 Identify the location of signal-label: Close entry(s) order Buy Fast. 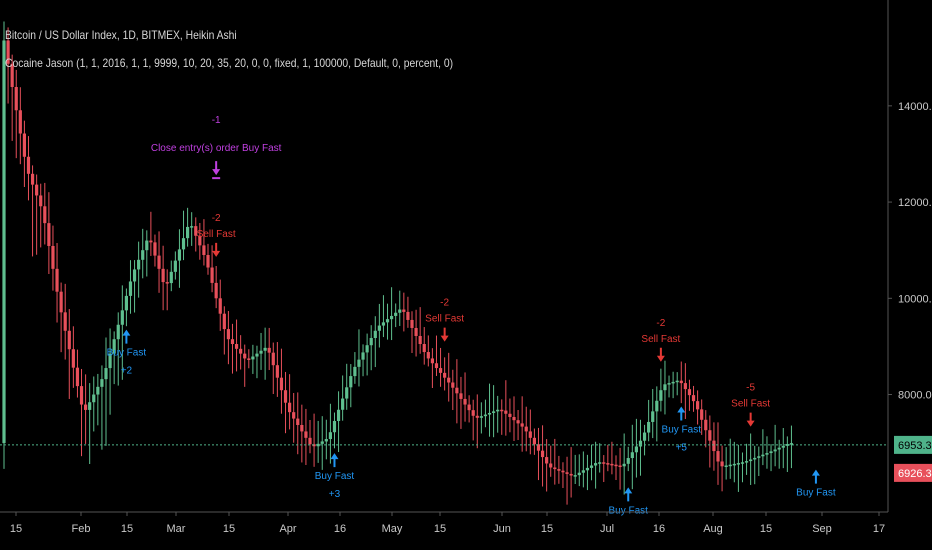
(216, 148).